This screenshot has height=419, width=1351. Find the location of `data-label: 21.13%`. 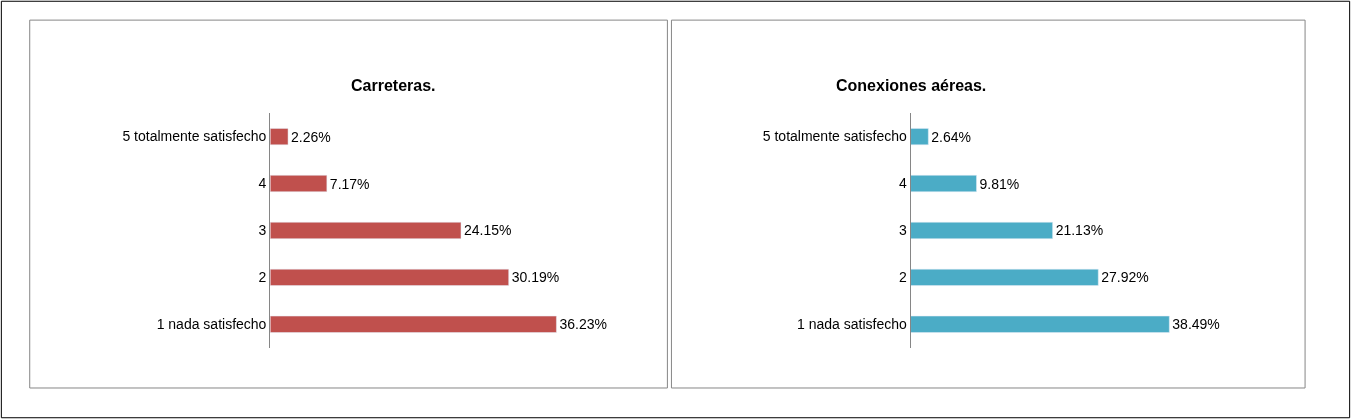

data-label: 21.13% is located at coordinates (1079, 230).